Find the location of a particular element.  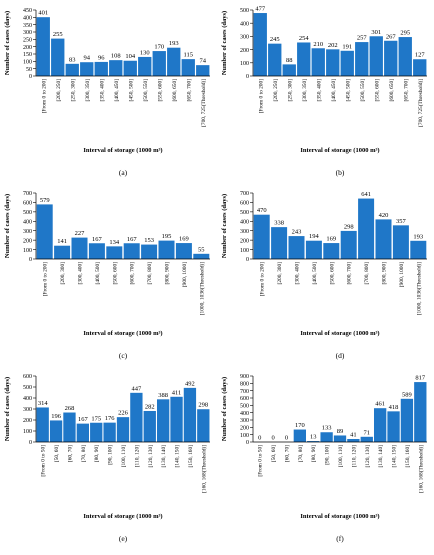

x-tick-label: [300, 400] is located at coordinates (81, 273).